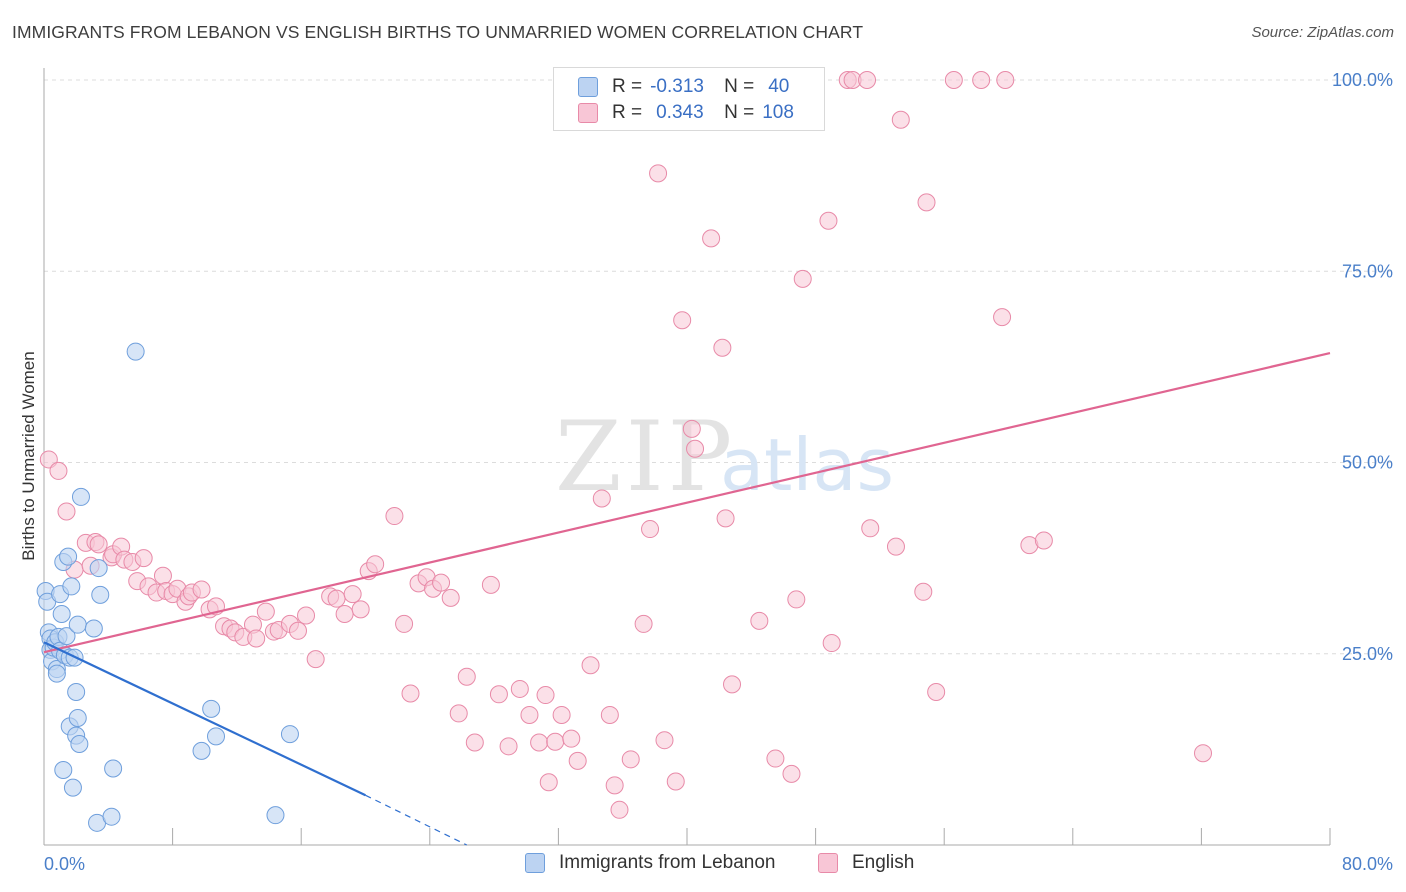 Image resolution: width=1406 pixels, height=892 pixels. I want to click on english-legend-swatch, so click(828, 863).